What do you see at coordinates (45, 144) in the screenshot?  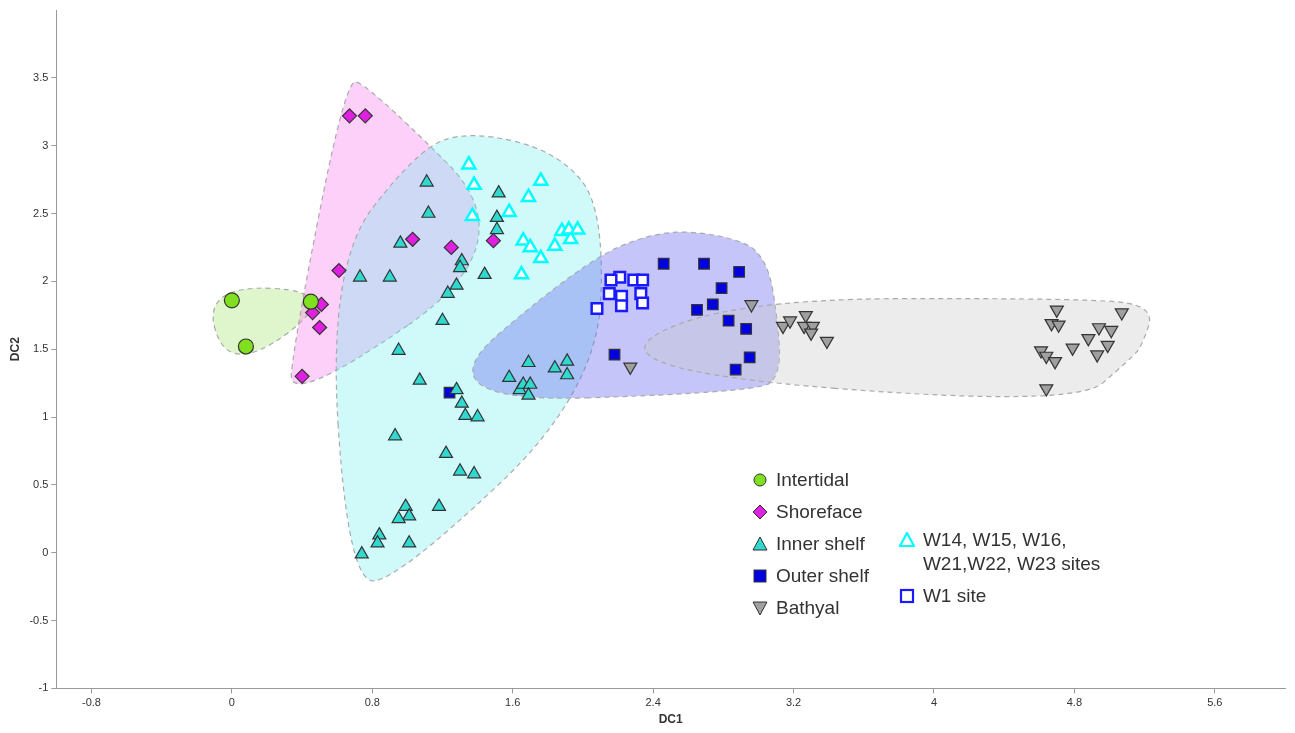 I see `y-tick-label: 3` at bounding box center [45, 144].